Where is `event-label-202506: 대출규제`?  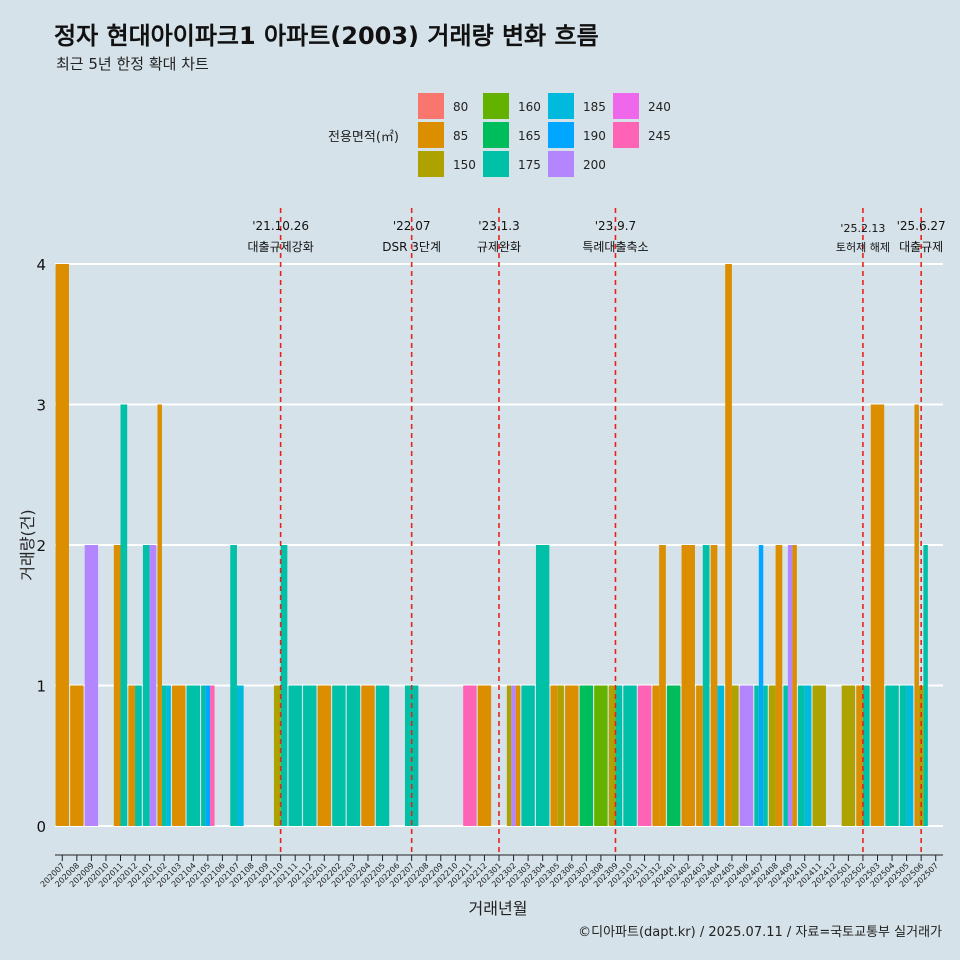
event-label-202506: 대출규제 is located at coordinates (921, 247).